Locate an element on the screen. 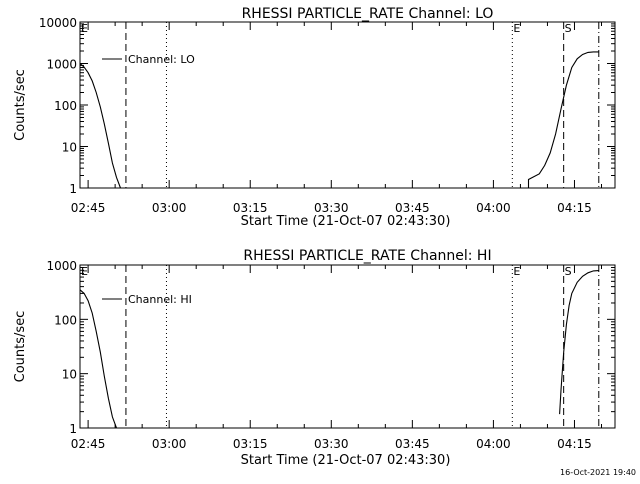 The image size is (640, 484). chart-title: RHESSI PARTICLE_RATE Channel: HI is located at coordinates (367, 256).